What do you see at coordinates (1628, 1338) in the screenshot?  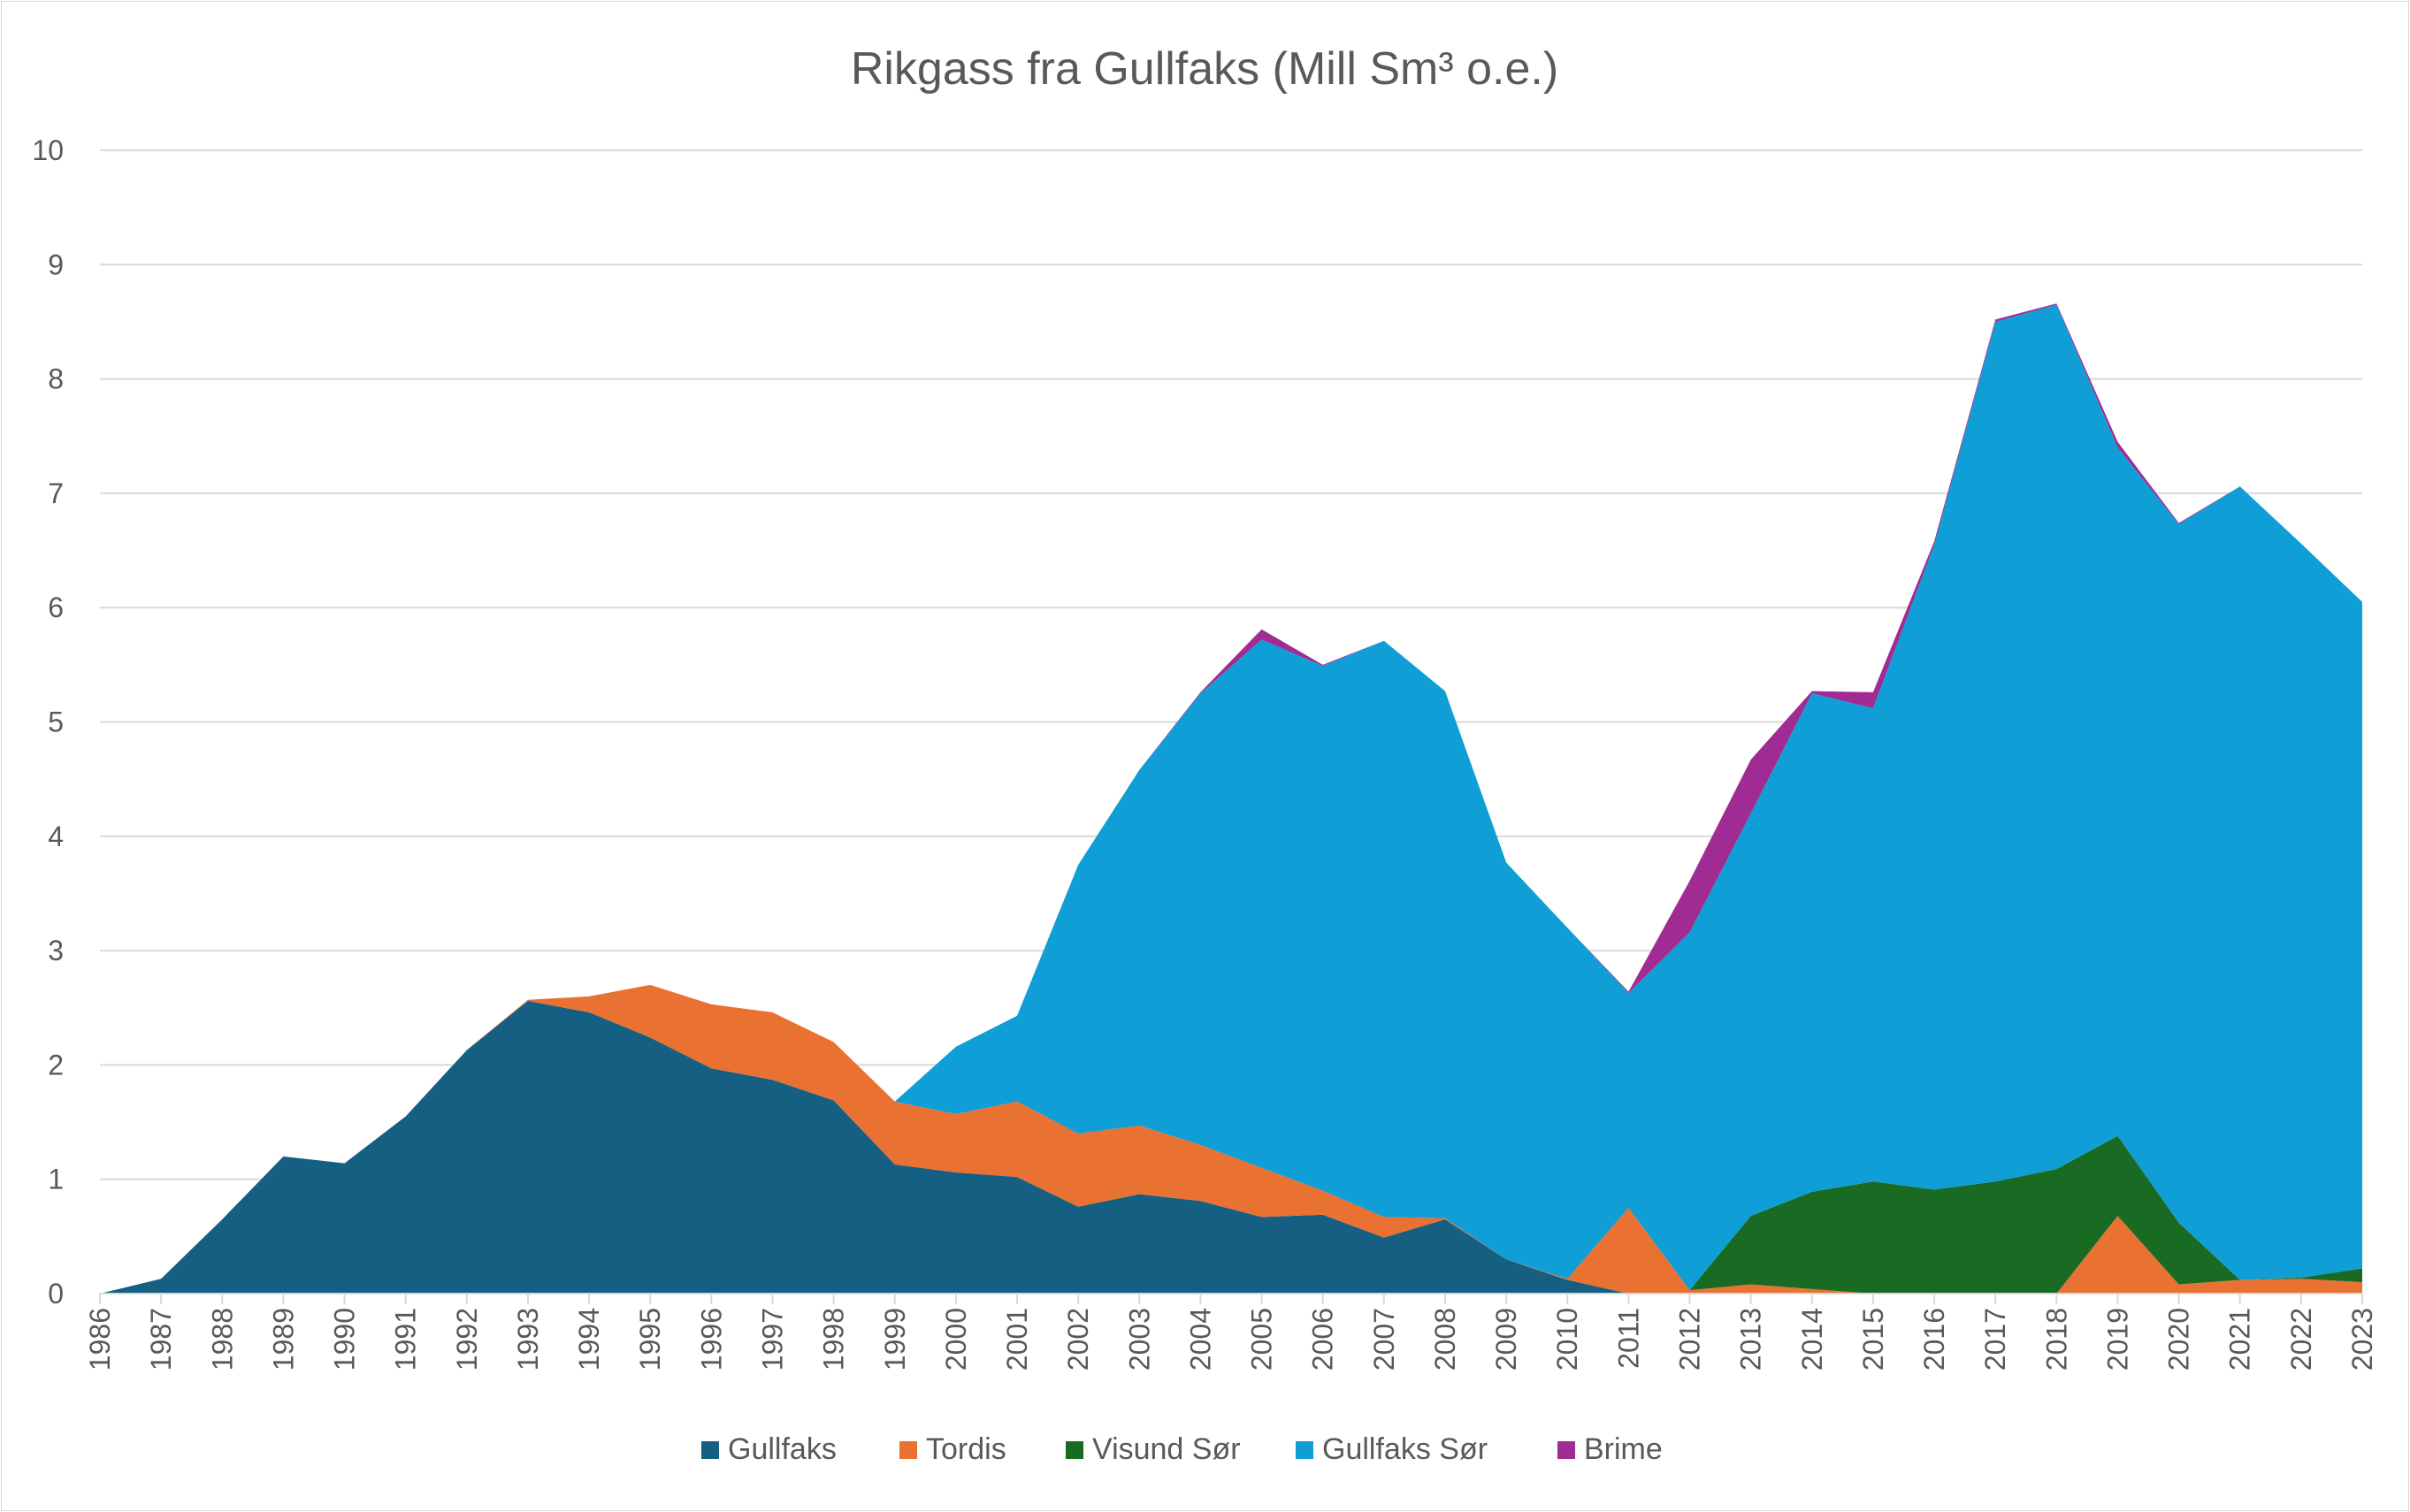 I see `x-tick-label: 2011` at bounding box center [1628, 1338].